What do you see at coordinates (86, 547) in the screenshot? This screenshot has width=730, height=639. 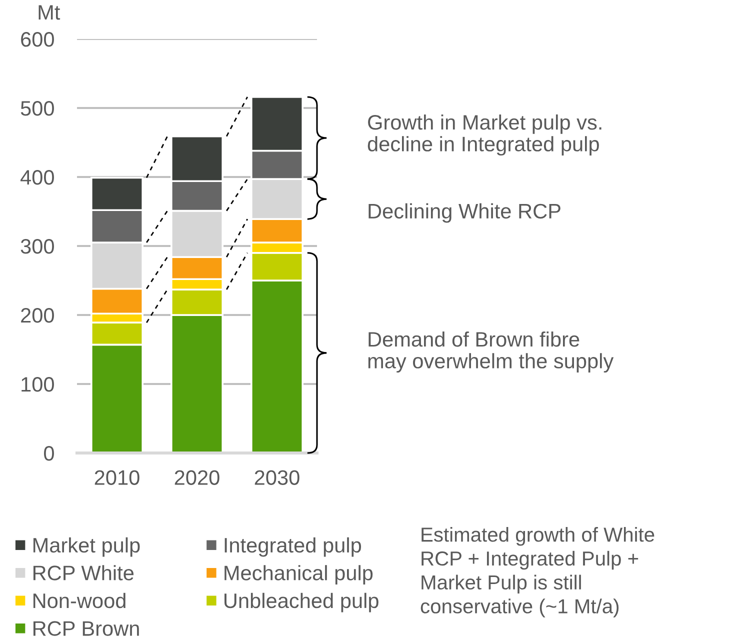 I see `legend-label: Market pulp` at bounding box center [86, 547].